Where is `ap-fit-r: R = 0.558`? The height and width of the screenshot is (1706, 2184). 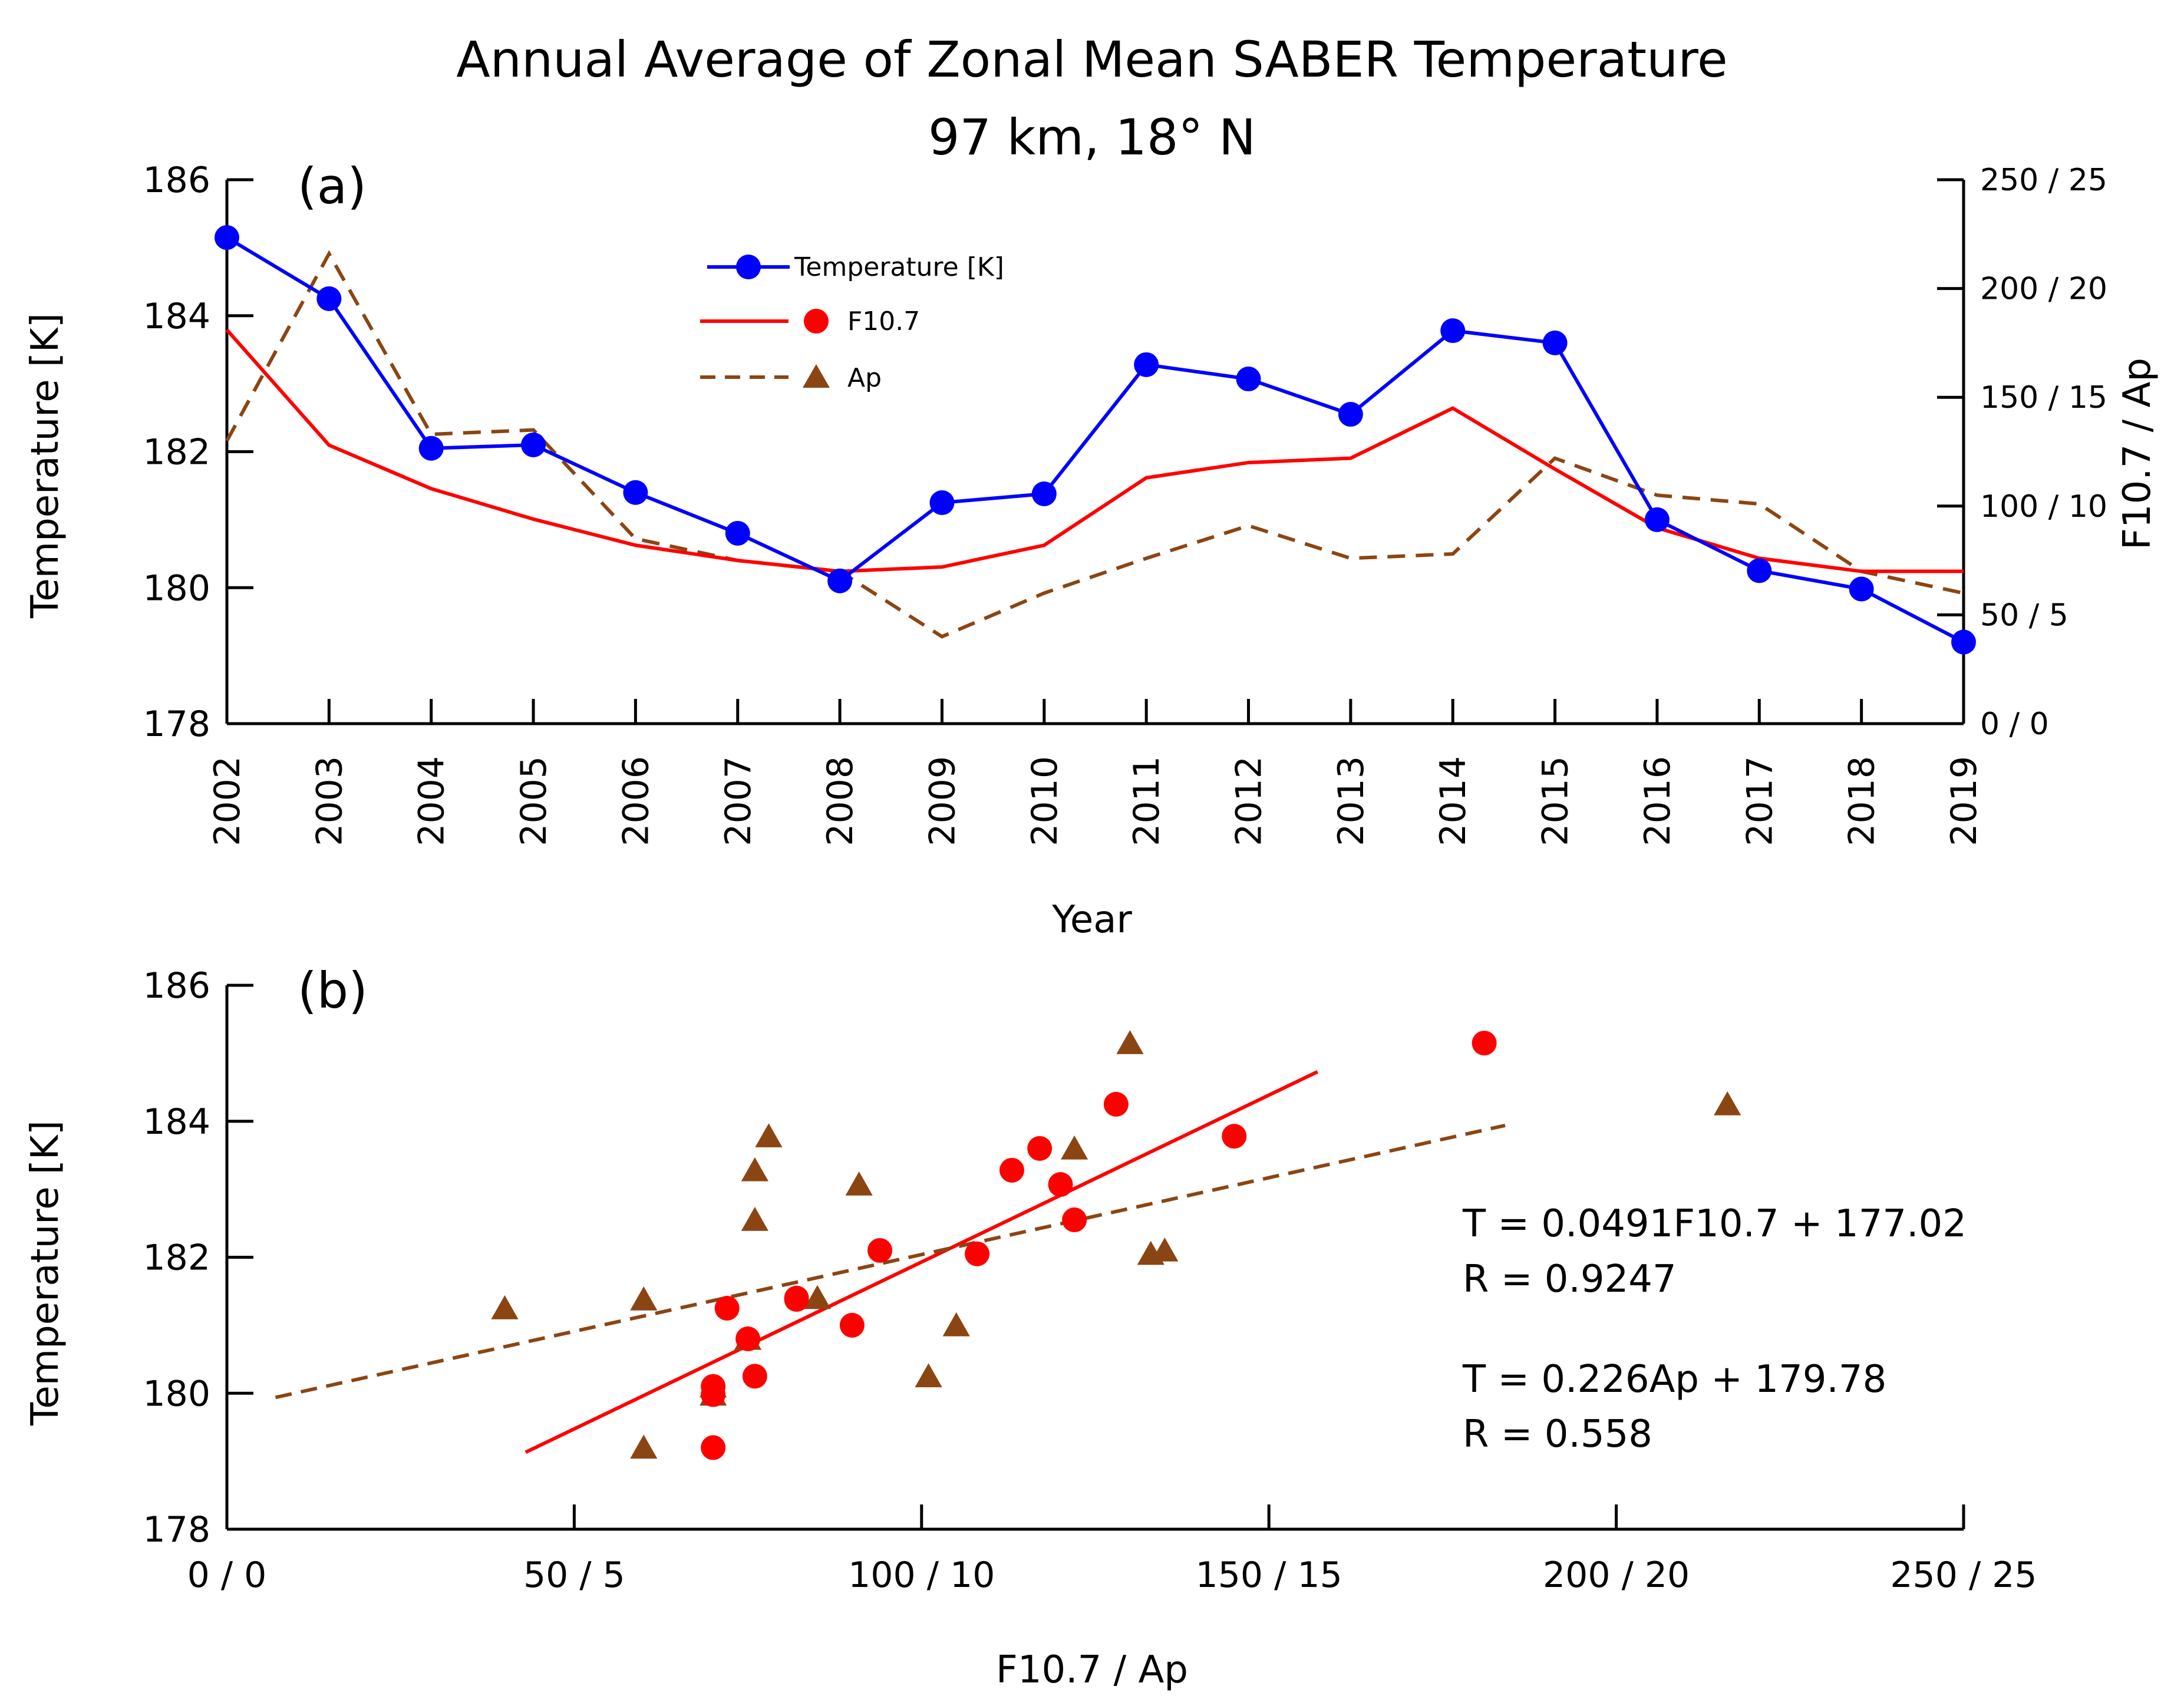
ap-fit-r: R = 0.558 is located at coordinates (1557, 1435).